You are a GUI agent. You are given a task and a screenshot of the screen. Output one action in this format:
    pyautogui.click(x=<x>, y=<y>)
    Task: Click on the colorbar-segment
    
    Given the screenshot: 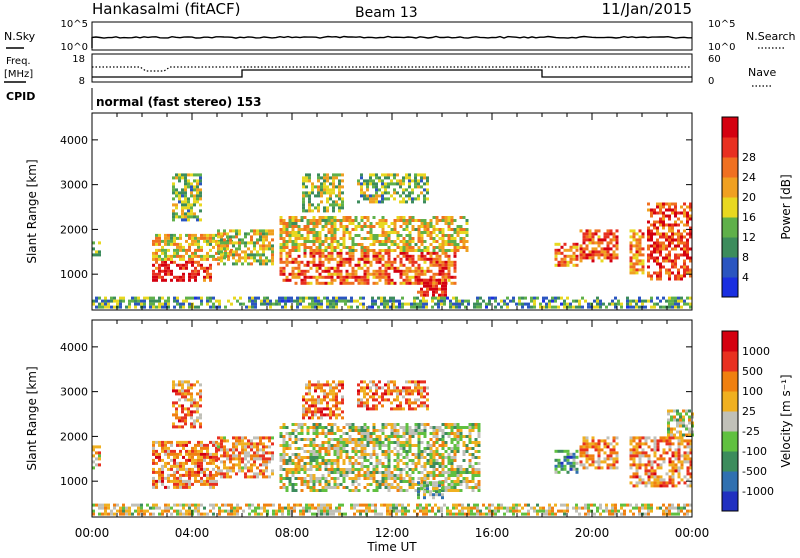 What is the action you would take?
    pyautogui.click(x=730, y=207)
    